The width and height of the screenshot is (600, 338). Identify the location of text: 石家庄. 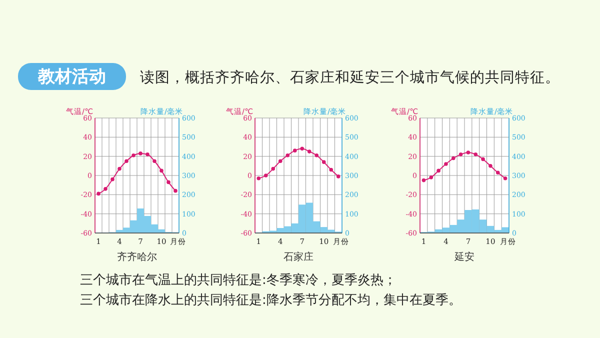
(299, 257).